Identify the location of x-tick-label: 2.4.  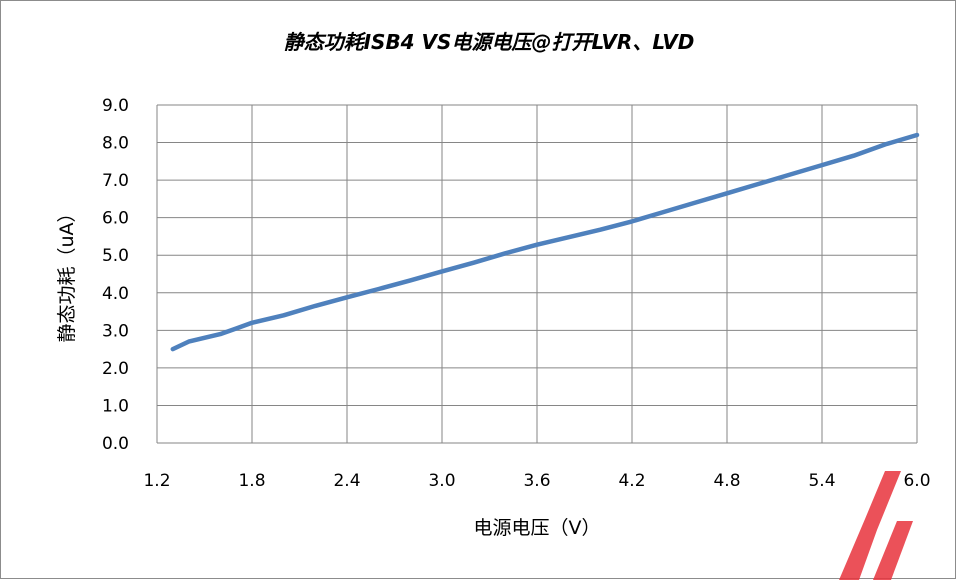
(346, 481).